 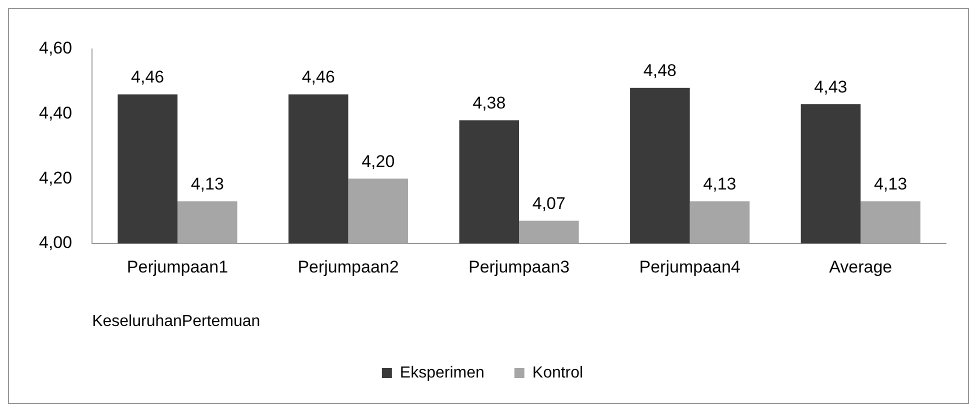 I want to click on x-tick-label: Perjumpaan3, so click(x=519, y=266).